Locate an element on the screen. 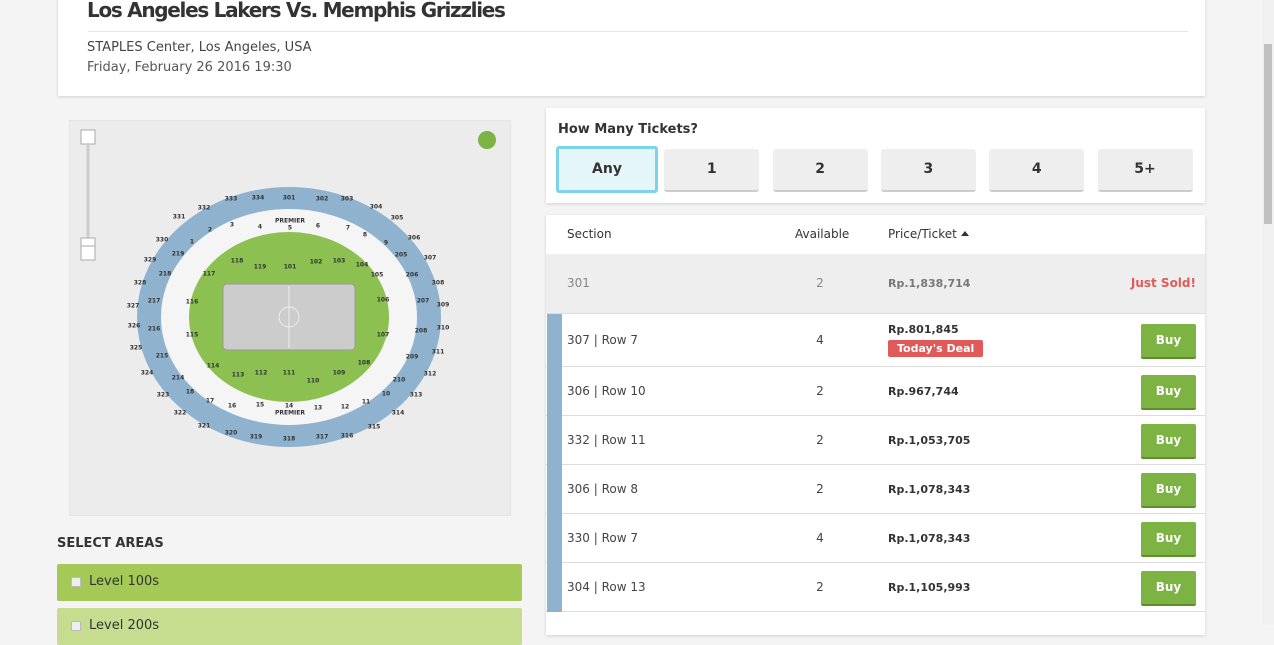 This screenshot has height=645, width=1274. section-label: 7 is located at coordinates (348, 228).